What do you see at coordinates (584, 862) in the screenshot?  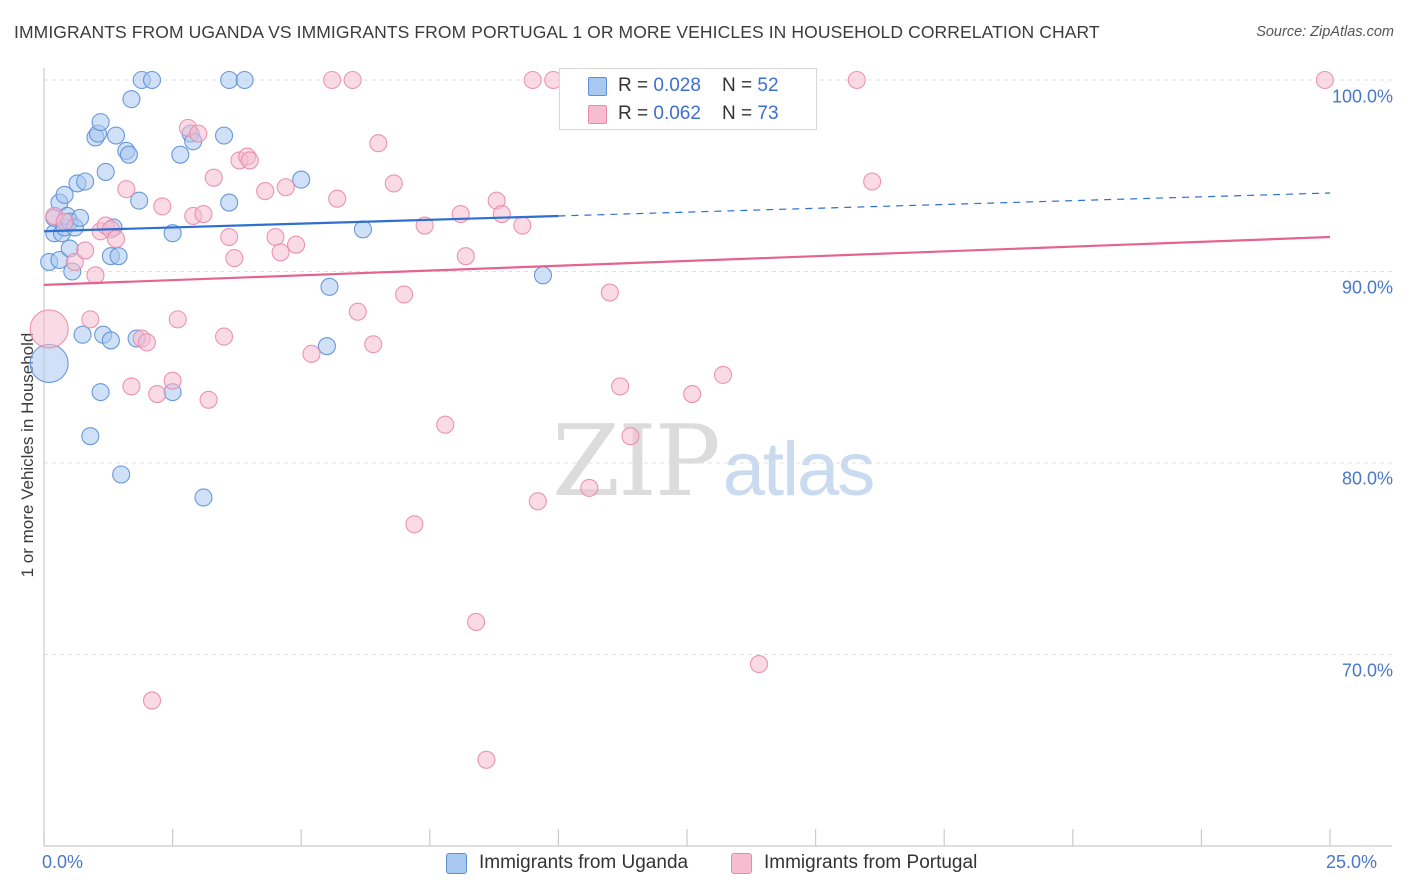 I see `series-label-uganda: Immigrants from Uganda` at bounding box center [584, 862].